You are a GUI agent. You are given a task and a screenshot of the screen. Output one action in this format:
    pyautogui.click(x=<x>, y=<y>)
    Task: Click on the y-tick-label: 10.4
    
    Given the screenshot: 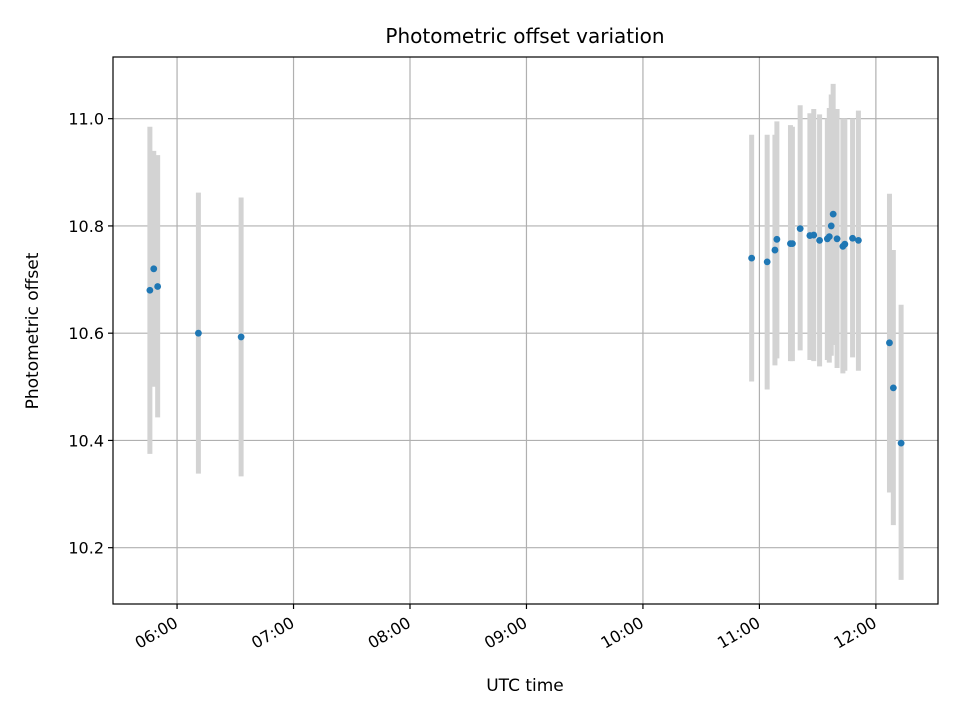 What is the action you would take?
    pyautogui.click(x=86, y=440)
    